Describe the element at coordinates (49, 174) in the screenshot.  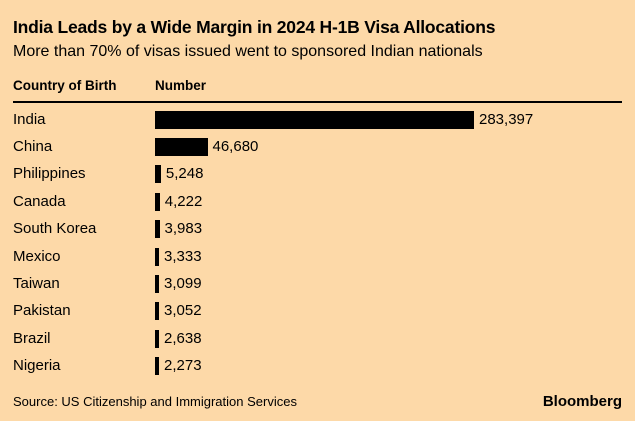
I see `country-label: Philippines` at that location.